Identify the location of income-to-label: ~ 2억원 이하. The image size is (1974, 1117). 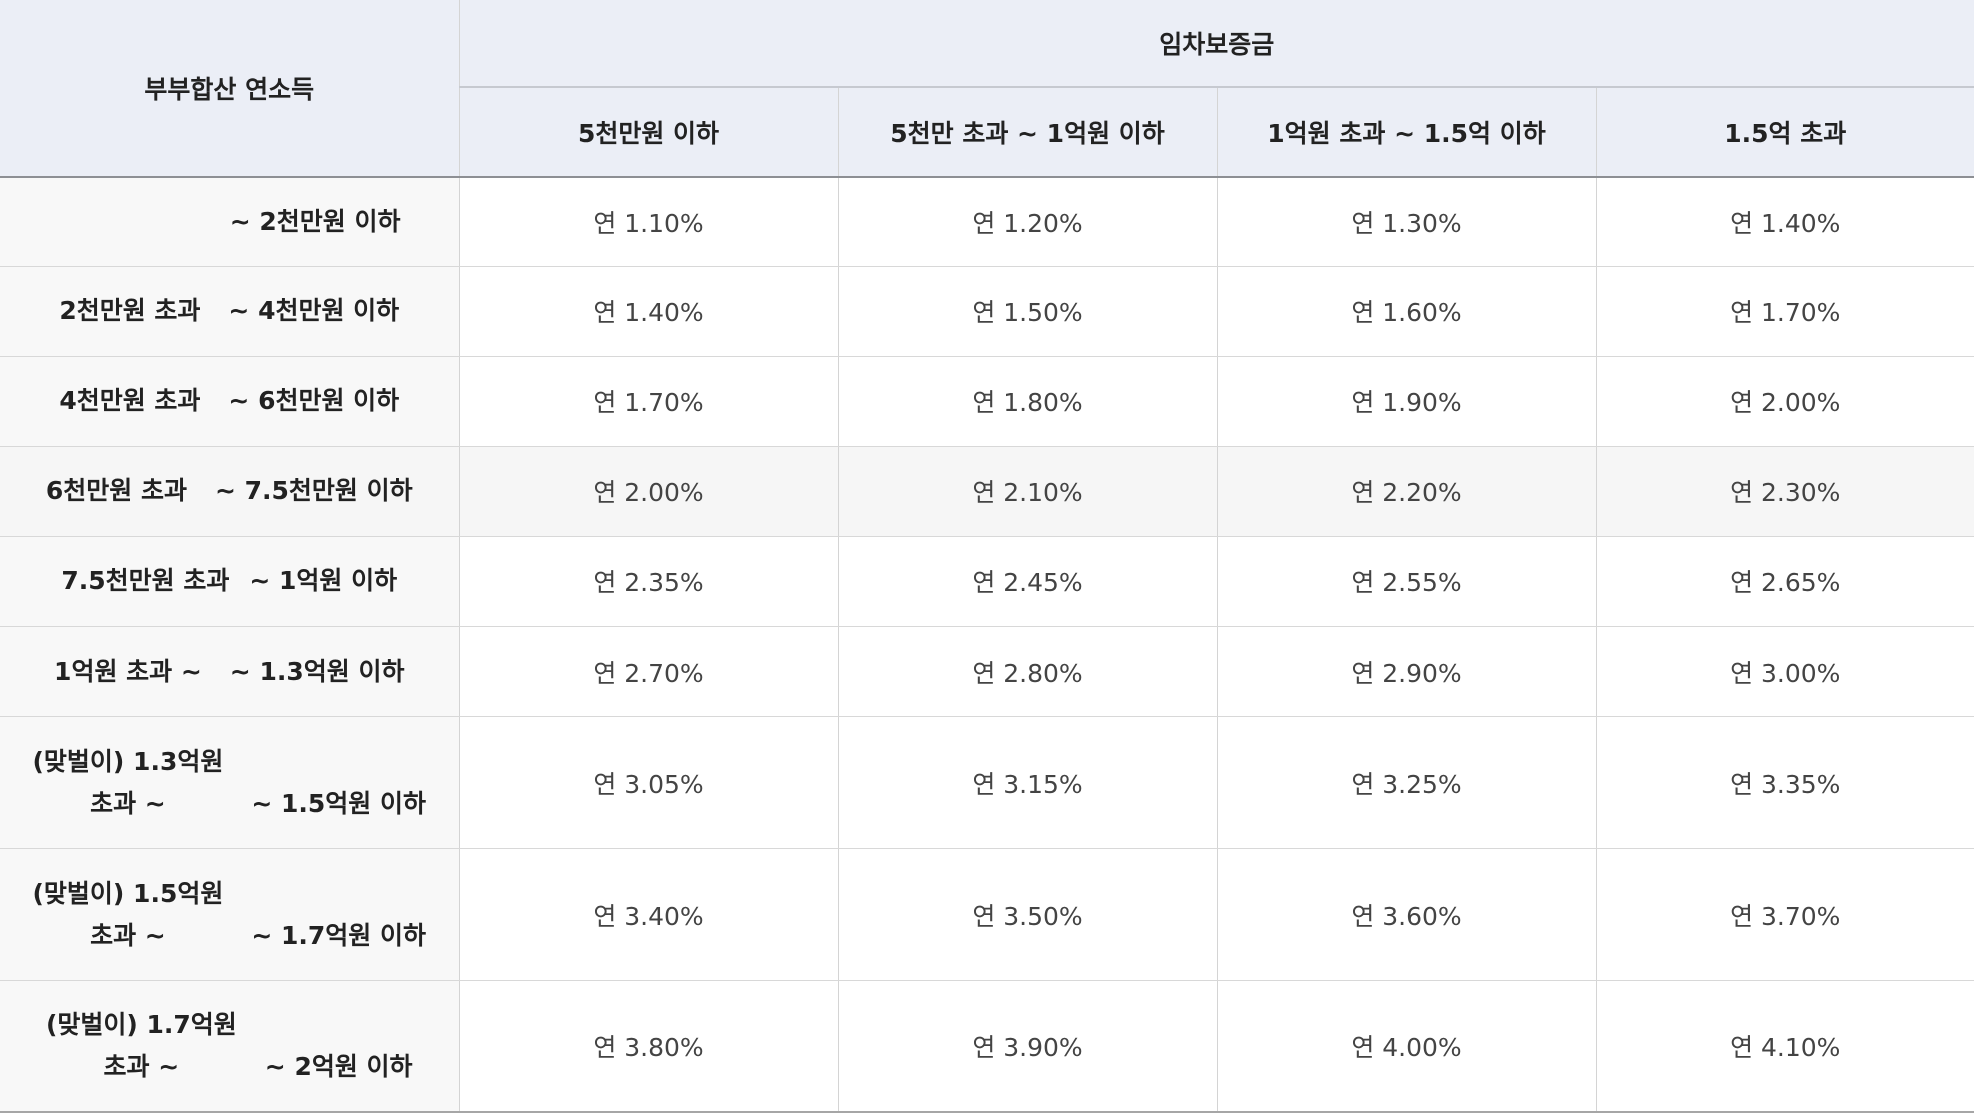
(338, 1067).